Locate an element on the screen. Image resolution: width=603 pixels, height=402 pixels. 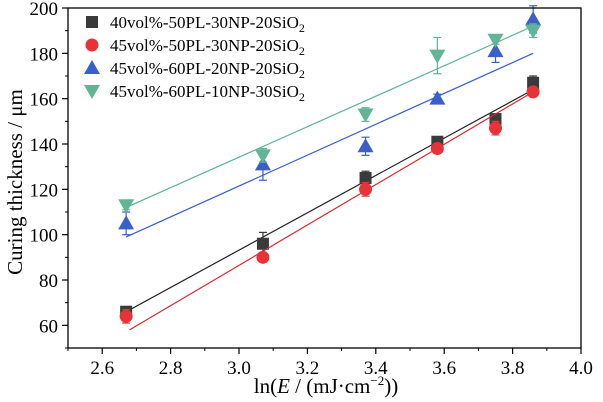
legend-label-main: 45vol%-60PL-20NP-20SiO is located at coordinates (204, 68).